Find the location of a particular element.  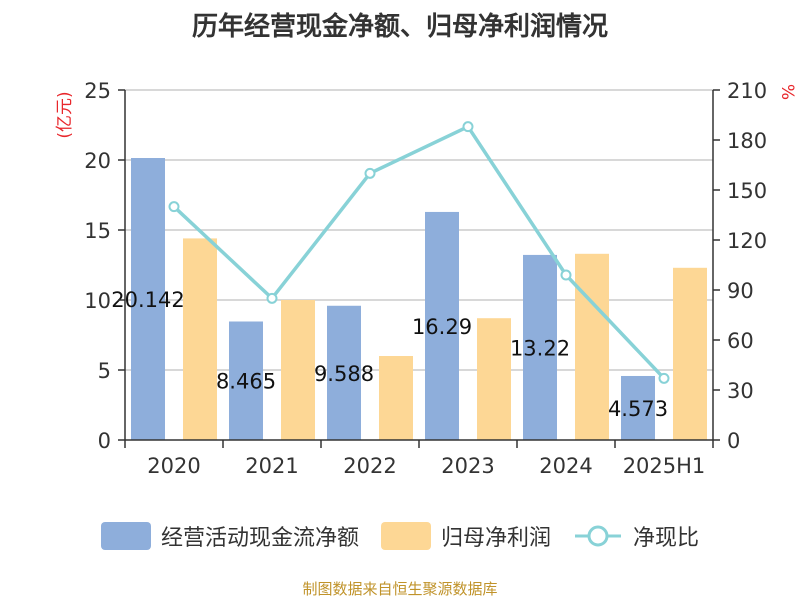

bar-value-label: 4.573 is located at coordinates (638, 409).